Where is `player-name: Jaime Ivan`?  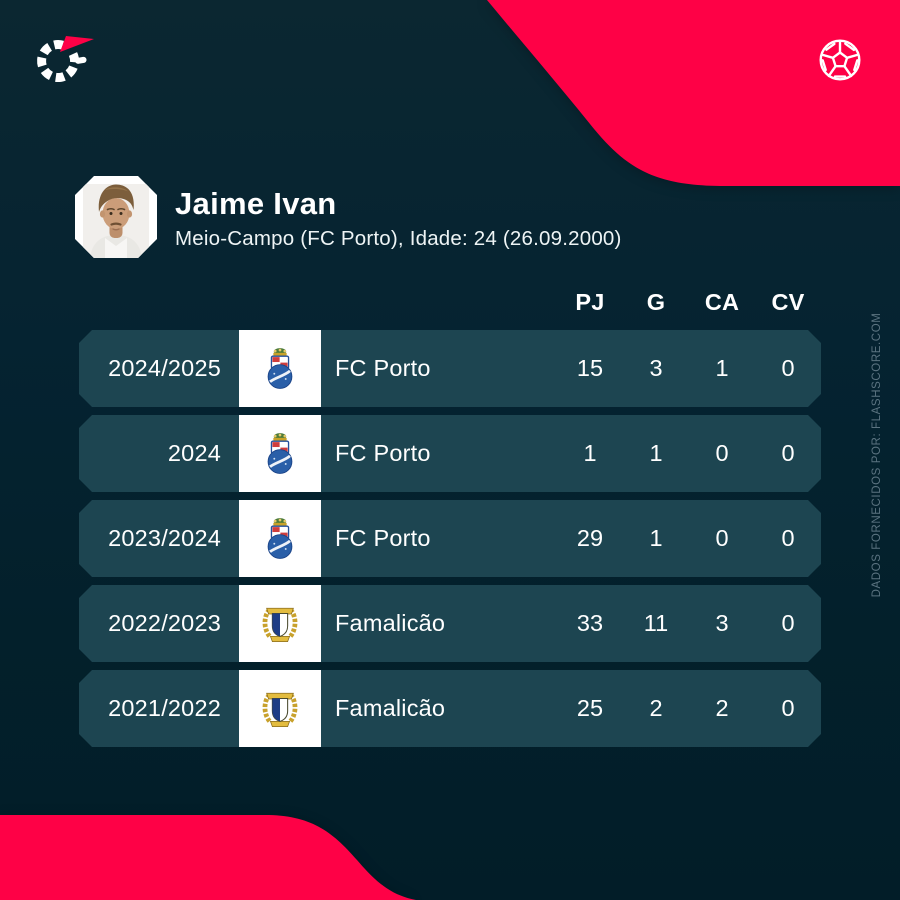
player-name: Jaime Ivan is located at coordinates (256, 203).